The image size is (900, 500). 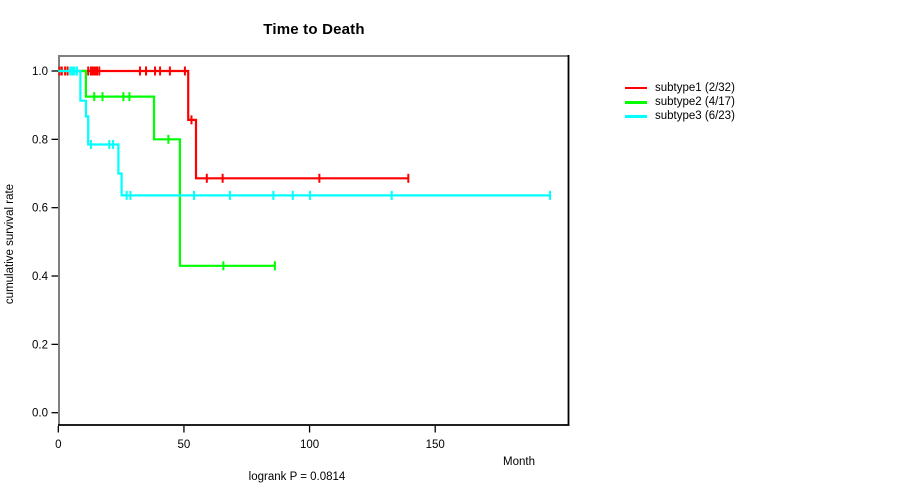 What do you see at coordinates (695, 116) in the screenshot?
I see `legend-label-subtype3: subtype3 (6/23)` at bounding box center [695, 116].